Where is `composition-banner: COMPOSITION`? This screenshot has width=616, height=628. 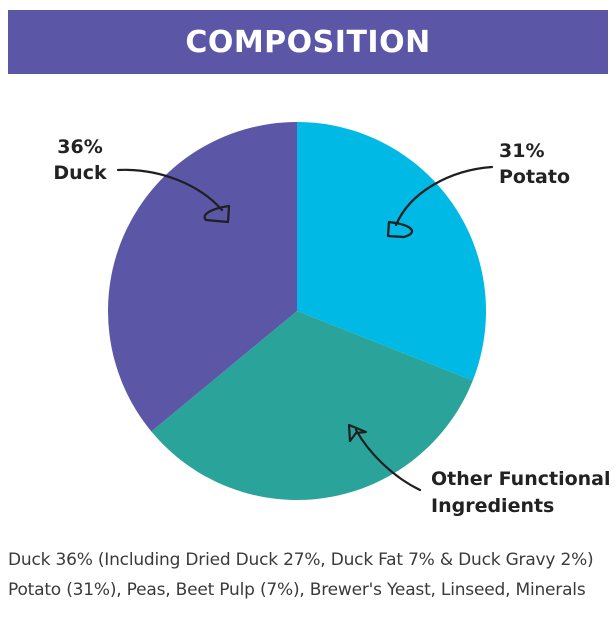 composition-banner: COMPOSITION is located at coordinates (308, 42).